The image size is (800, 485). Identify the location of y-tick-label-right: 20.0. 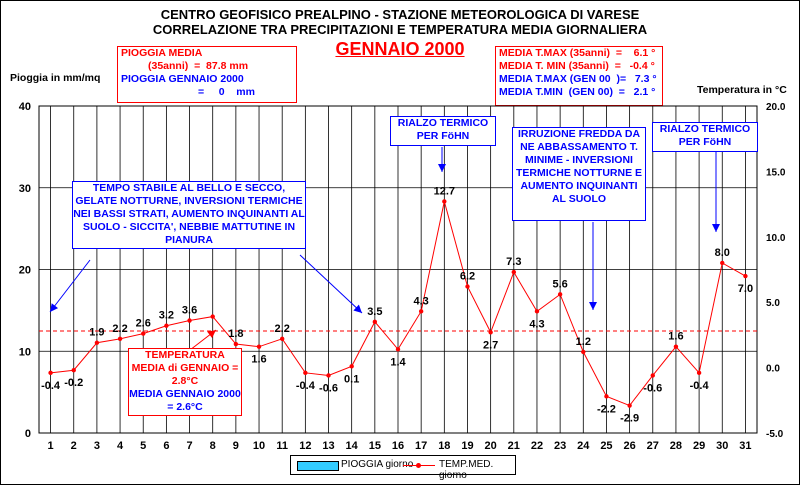
(776, 107).